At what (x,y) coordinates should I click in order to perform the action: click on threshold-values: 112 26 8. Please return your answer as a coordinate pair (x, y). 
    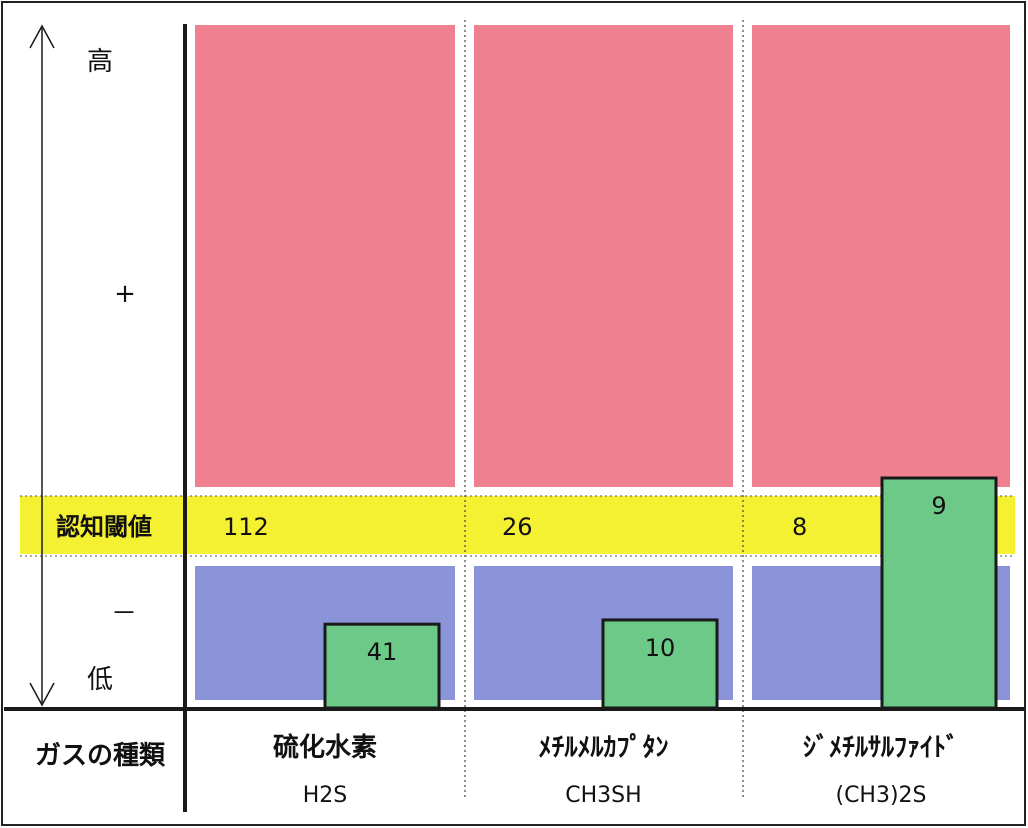
    Looking at the image, I should click on (515, 527).